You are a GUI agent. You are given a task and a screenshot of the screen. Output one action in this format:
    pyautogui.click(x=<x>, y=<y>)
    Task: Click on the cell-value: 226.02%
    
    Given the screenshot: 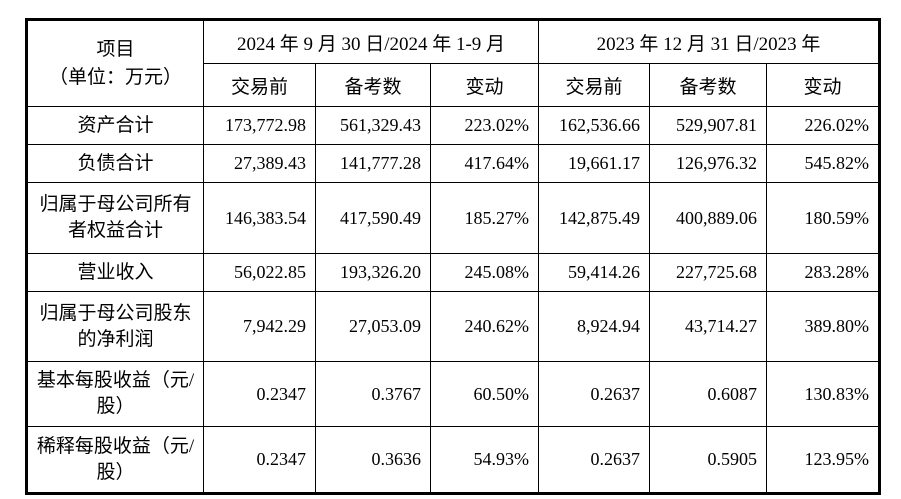 What is the action you would take?
    pyautogui.click(x=823, y=125)
    